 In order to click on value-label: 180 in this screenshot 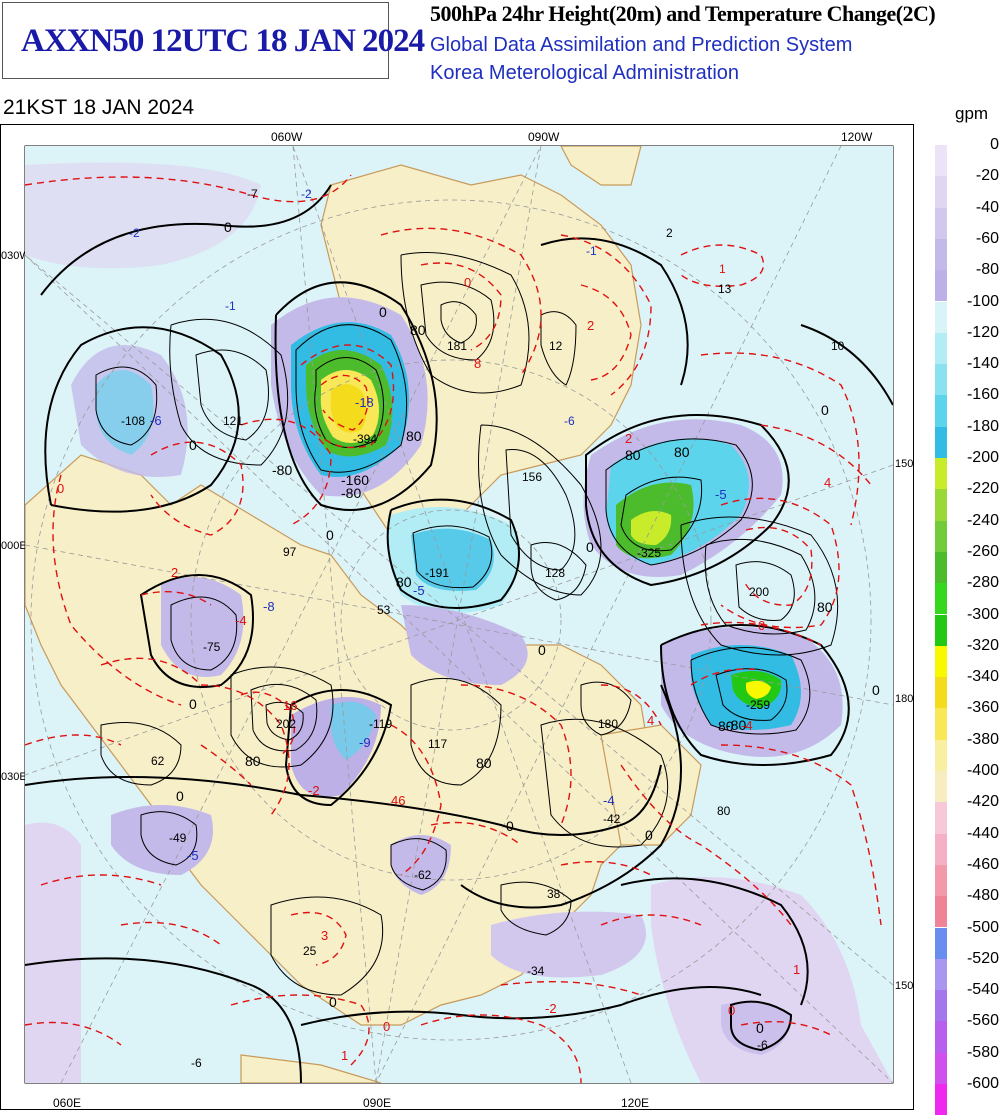, I will do `click(608, 724)`.